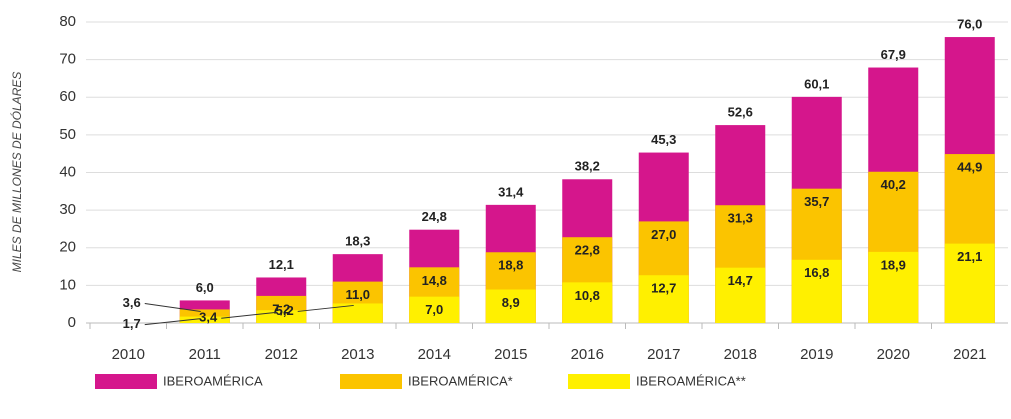 This screenshot has height=419, width=1011. I want to click on value-label: 3,6, so click(132, 302).